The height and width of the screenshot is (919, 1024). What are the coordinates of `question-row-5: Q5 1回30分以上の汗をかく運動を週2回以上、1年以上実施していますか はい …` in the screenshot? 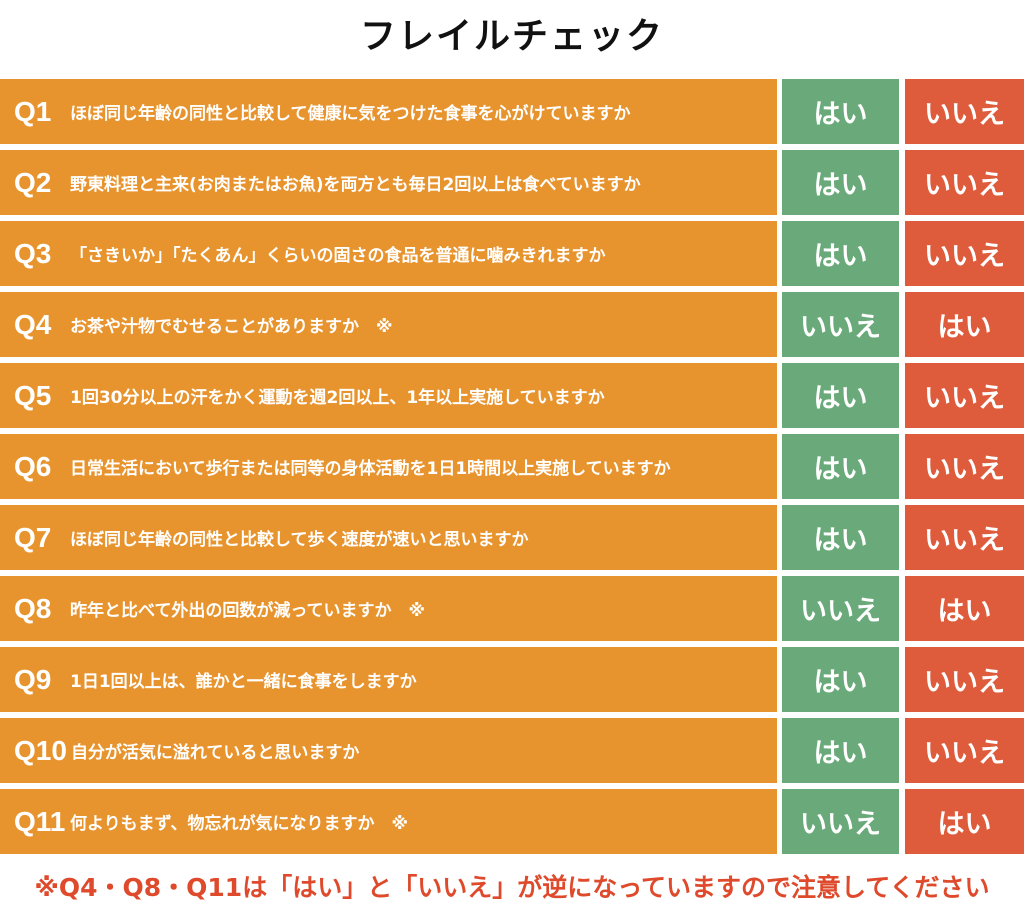 It's located at (512, 395).